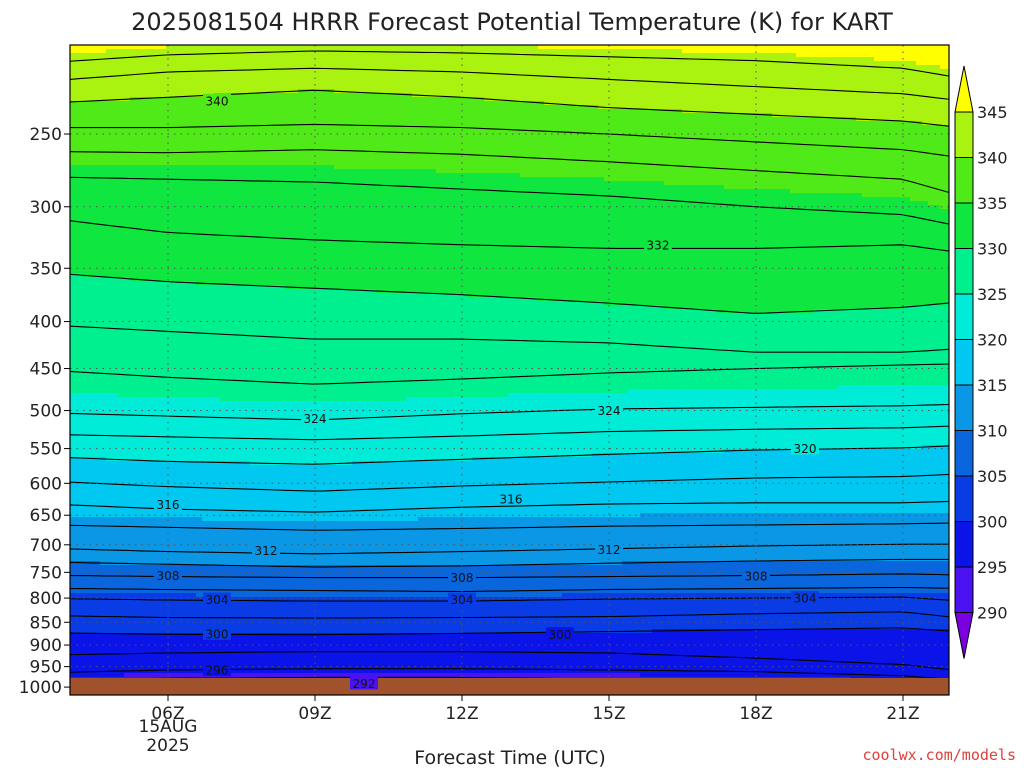  I want to click on contour-label-9: 308, so click(168, 576).